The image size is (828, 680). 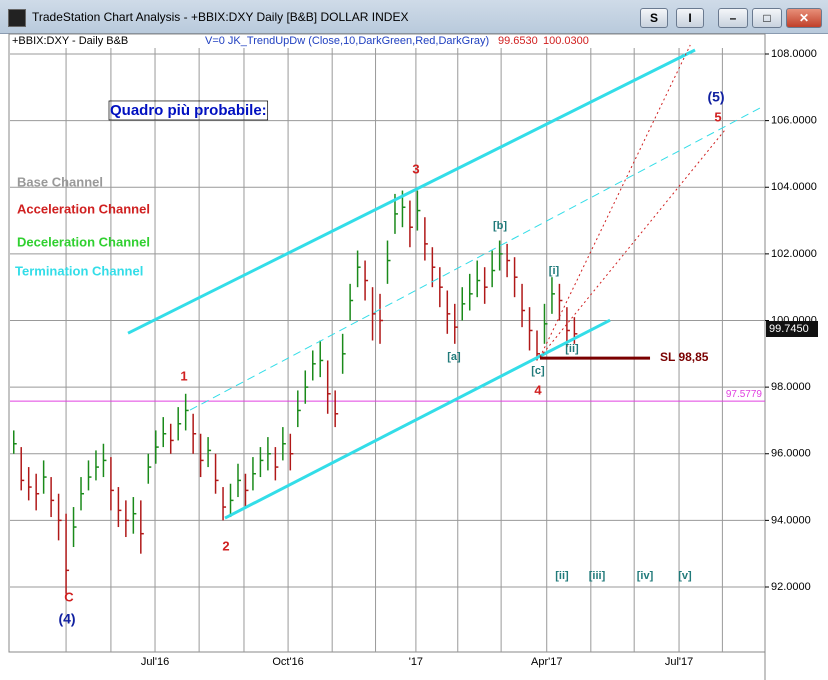 I want to click on annotation: [b], so click(x=500, y=226).